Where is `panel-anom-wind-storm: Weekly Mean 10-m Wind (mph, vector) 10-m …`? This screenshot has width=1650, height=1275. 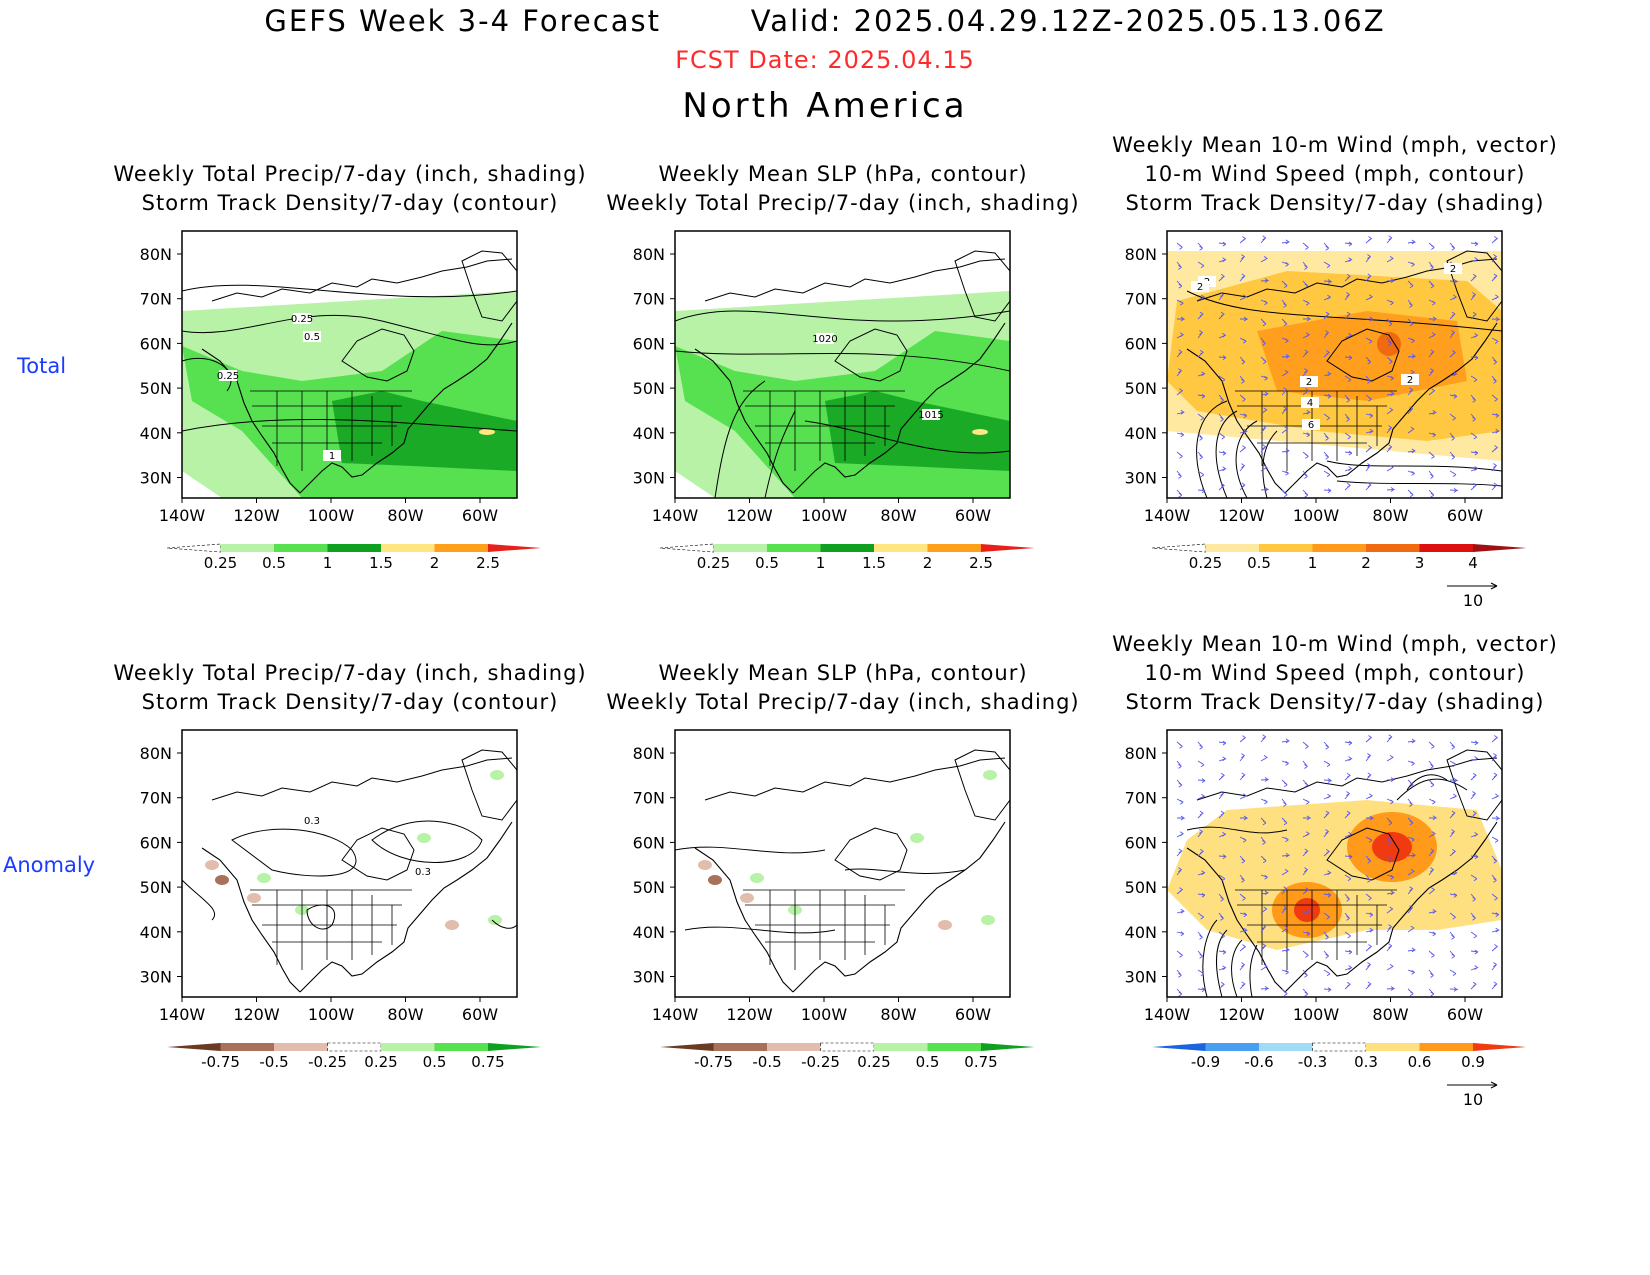 panel-anom-wind-storm: Weekly Mean 10-m Wind (mph, vector) 10-m … is located at coordinates (1335, 902).